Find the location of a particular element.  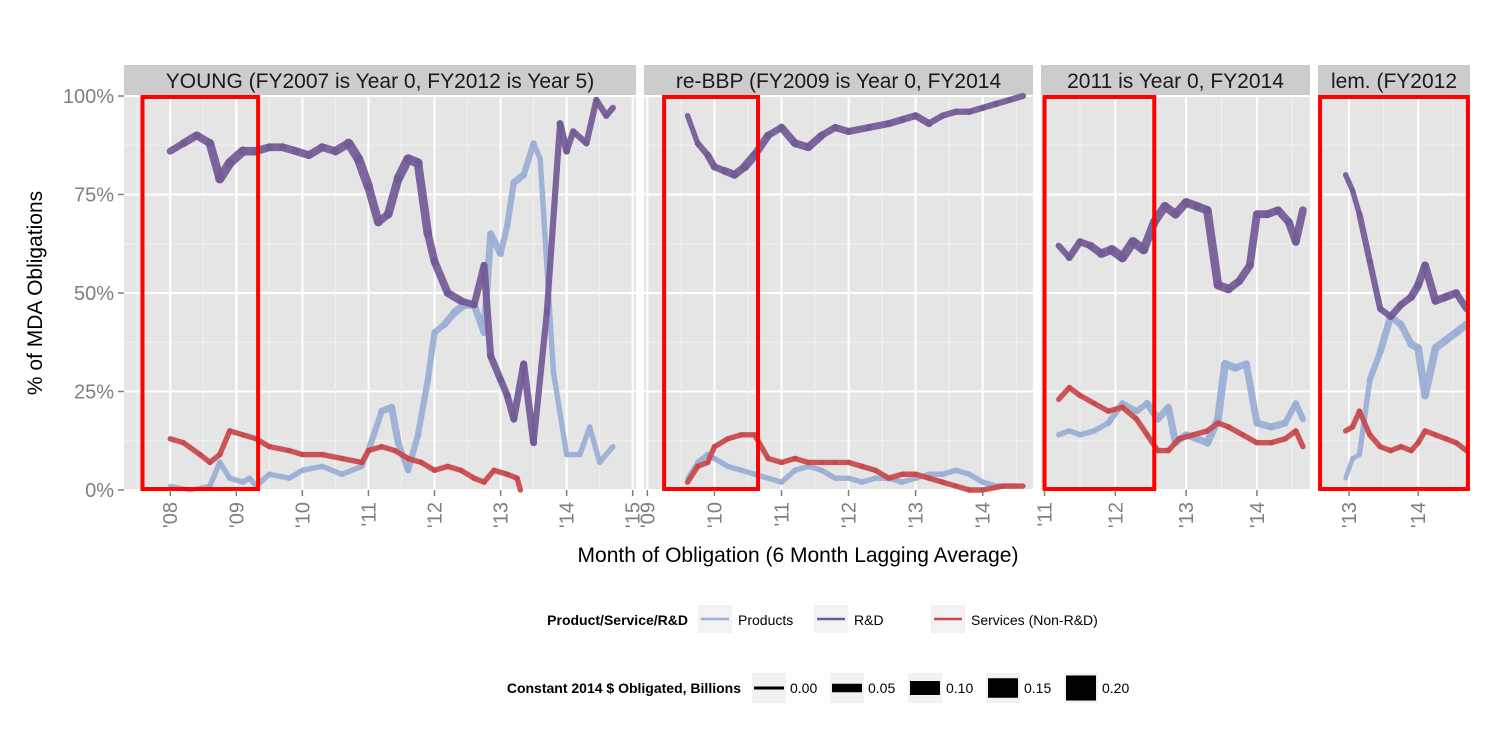

panel-strip-label: 2011 is Year 0, FY2014 is located at coordinates (1175, 81).